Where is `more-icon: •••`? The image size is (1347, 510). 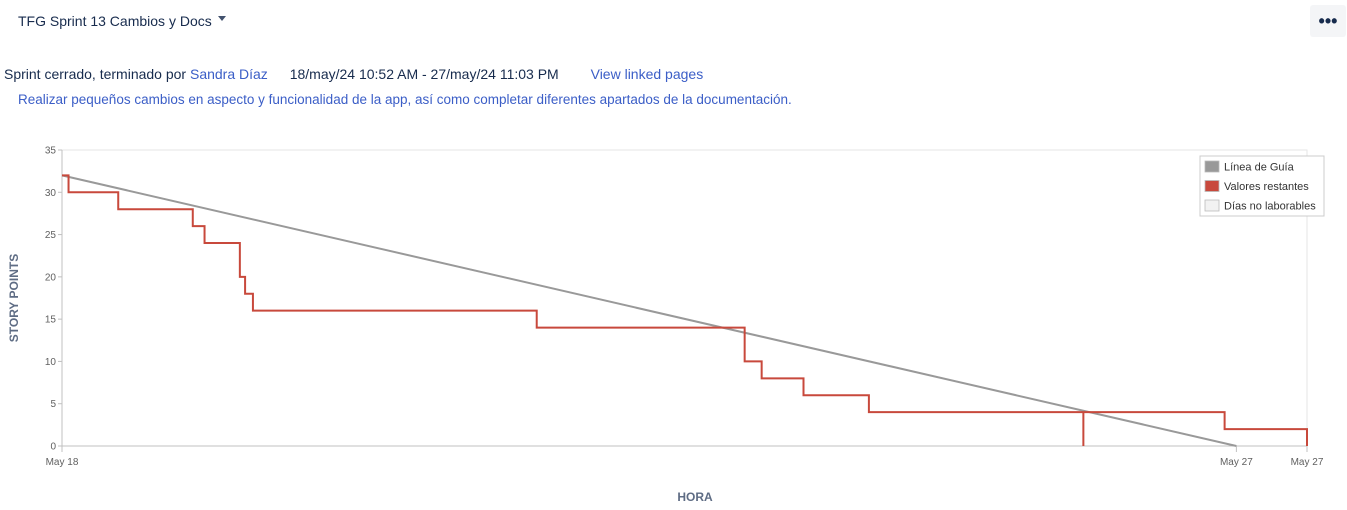 more-icon: ••• is located at coordinates (1328, 21).